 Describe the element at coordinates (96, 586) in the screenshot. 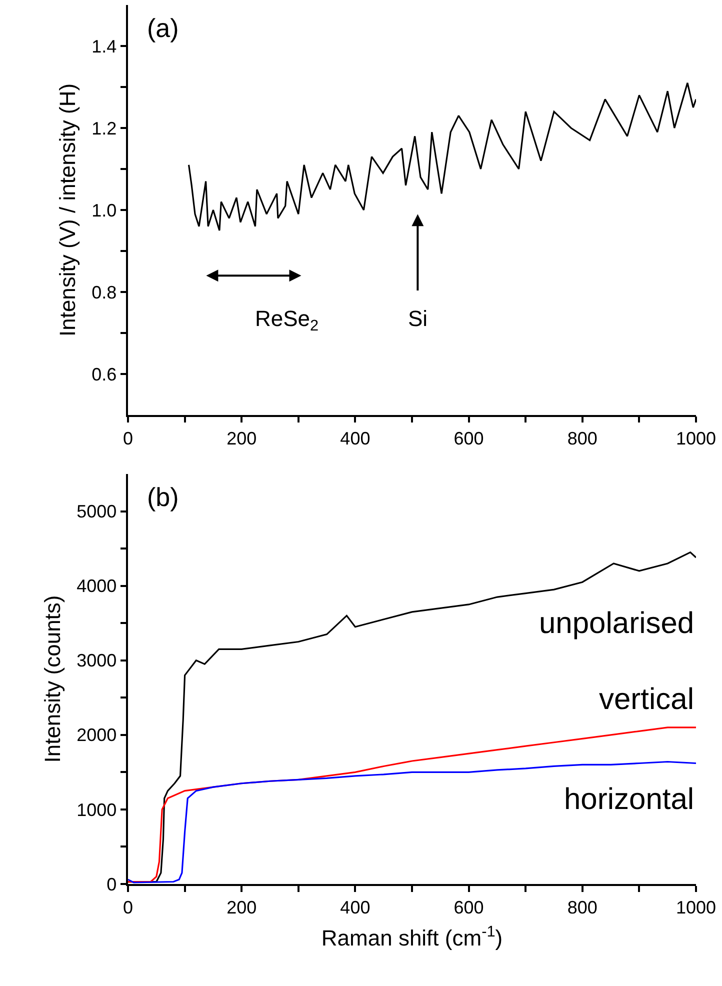

I see `y-tick-label: 4000` at that location.